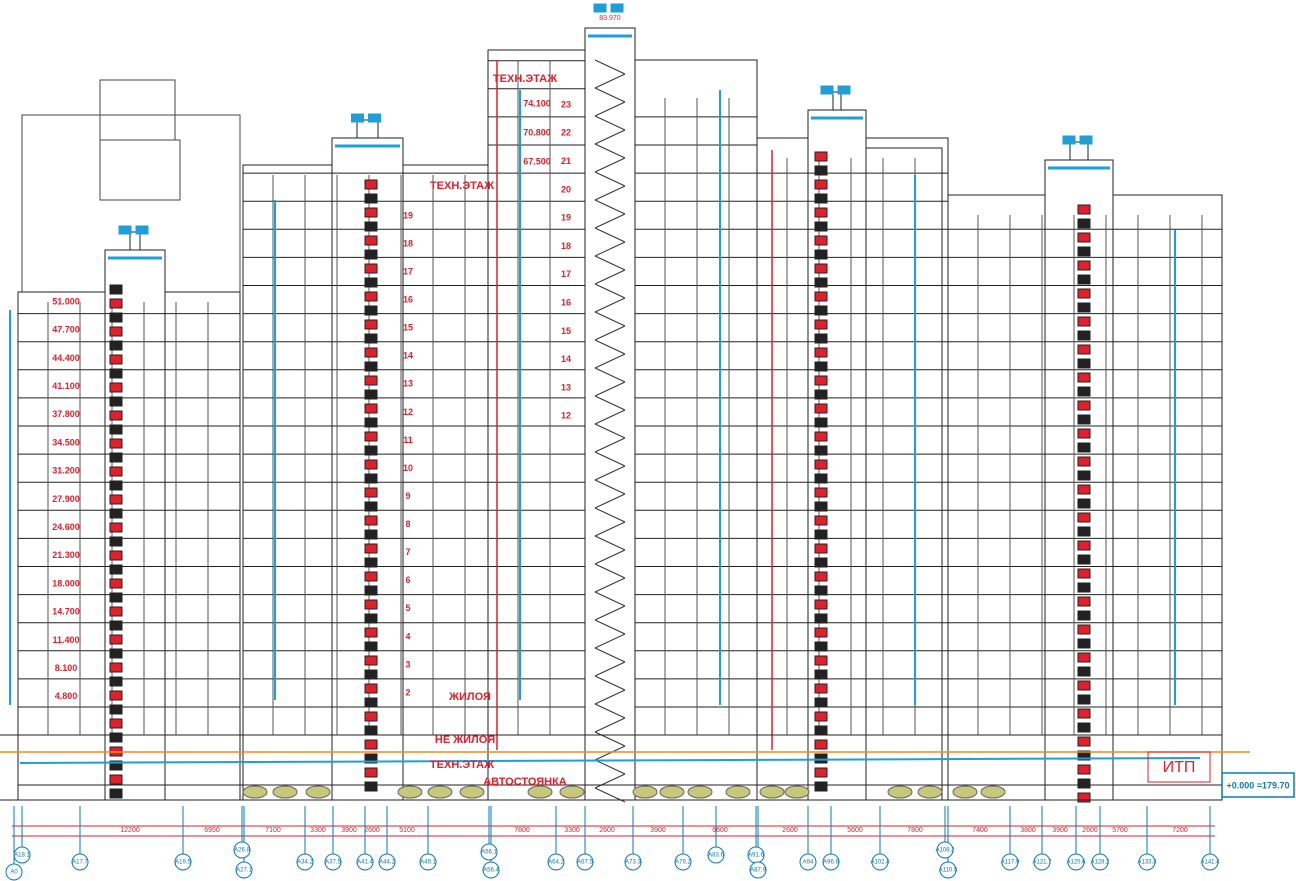  What do you see at coordinates (333, 863) in the screenshot?
I see `axis-label: A37.5` at bounding box center [333, 863].